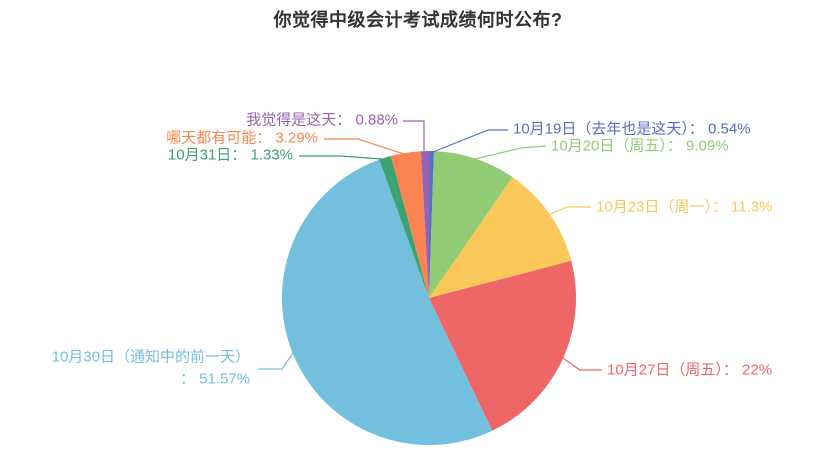  Describe the element at coordinates (632, 129) in the screenshot. I see `slice-label-0: 10月19日（去年也是这天）： 0.54%` at that location.